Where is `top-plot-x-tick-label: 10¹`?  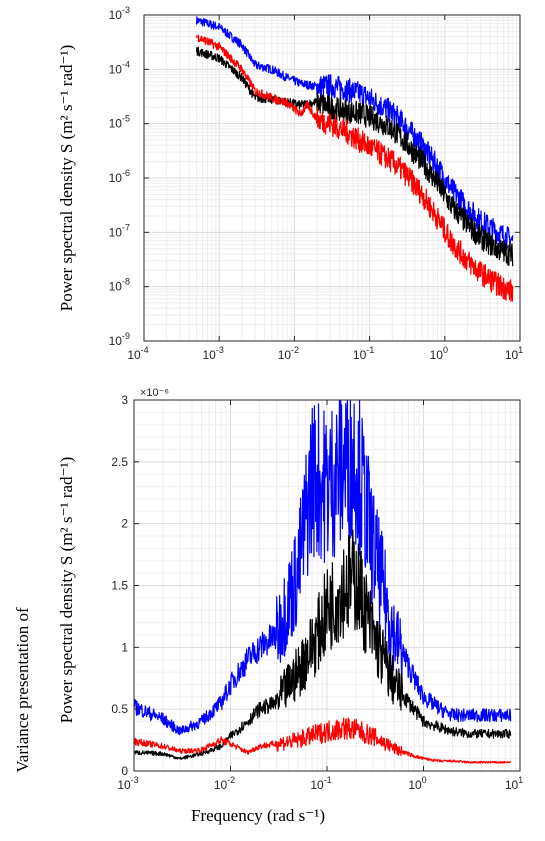
top-plot-x-tick-label: 10¹ is located at coordinates (514, 353).